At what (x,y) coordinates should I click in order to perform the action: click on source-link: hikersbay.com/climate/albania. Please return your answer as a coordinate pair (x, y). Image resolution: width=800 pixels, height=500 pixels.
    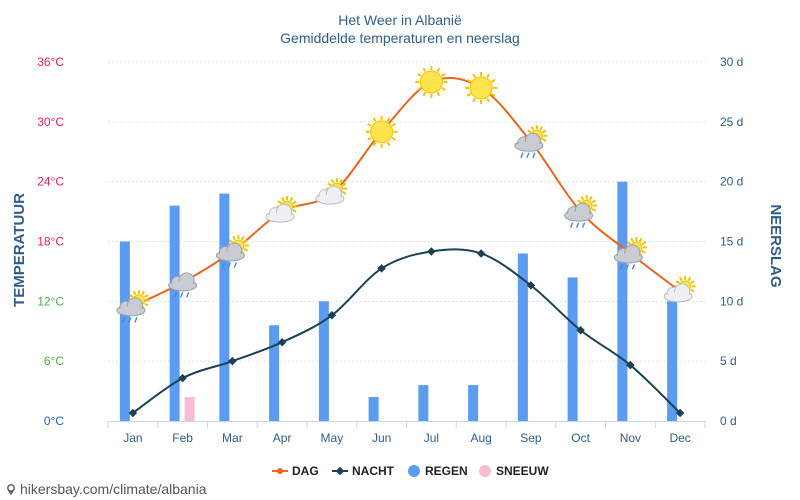
    Looking at the image, I should click on (113, 489).